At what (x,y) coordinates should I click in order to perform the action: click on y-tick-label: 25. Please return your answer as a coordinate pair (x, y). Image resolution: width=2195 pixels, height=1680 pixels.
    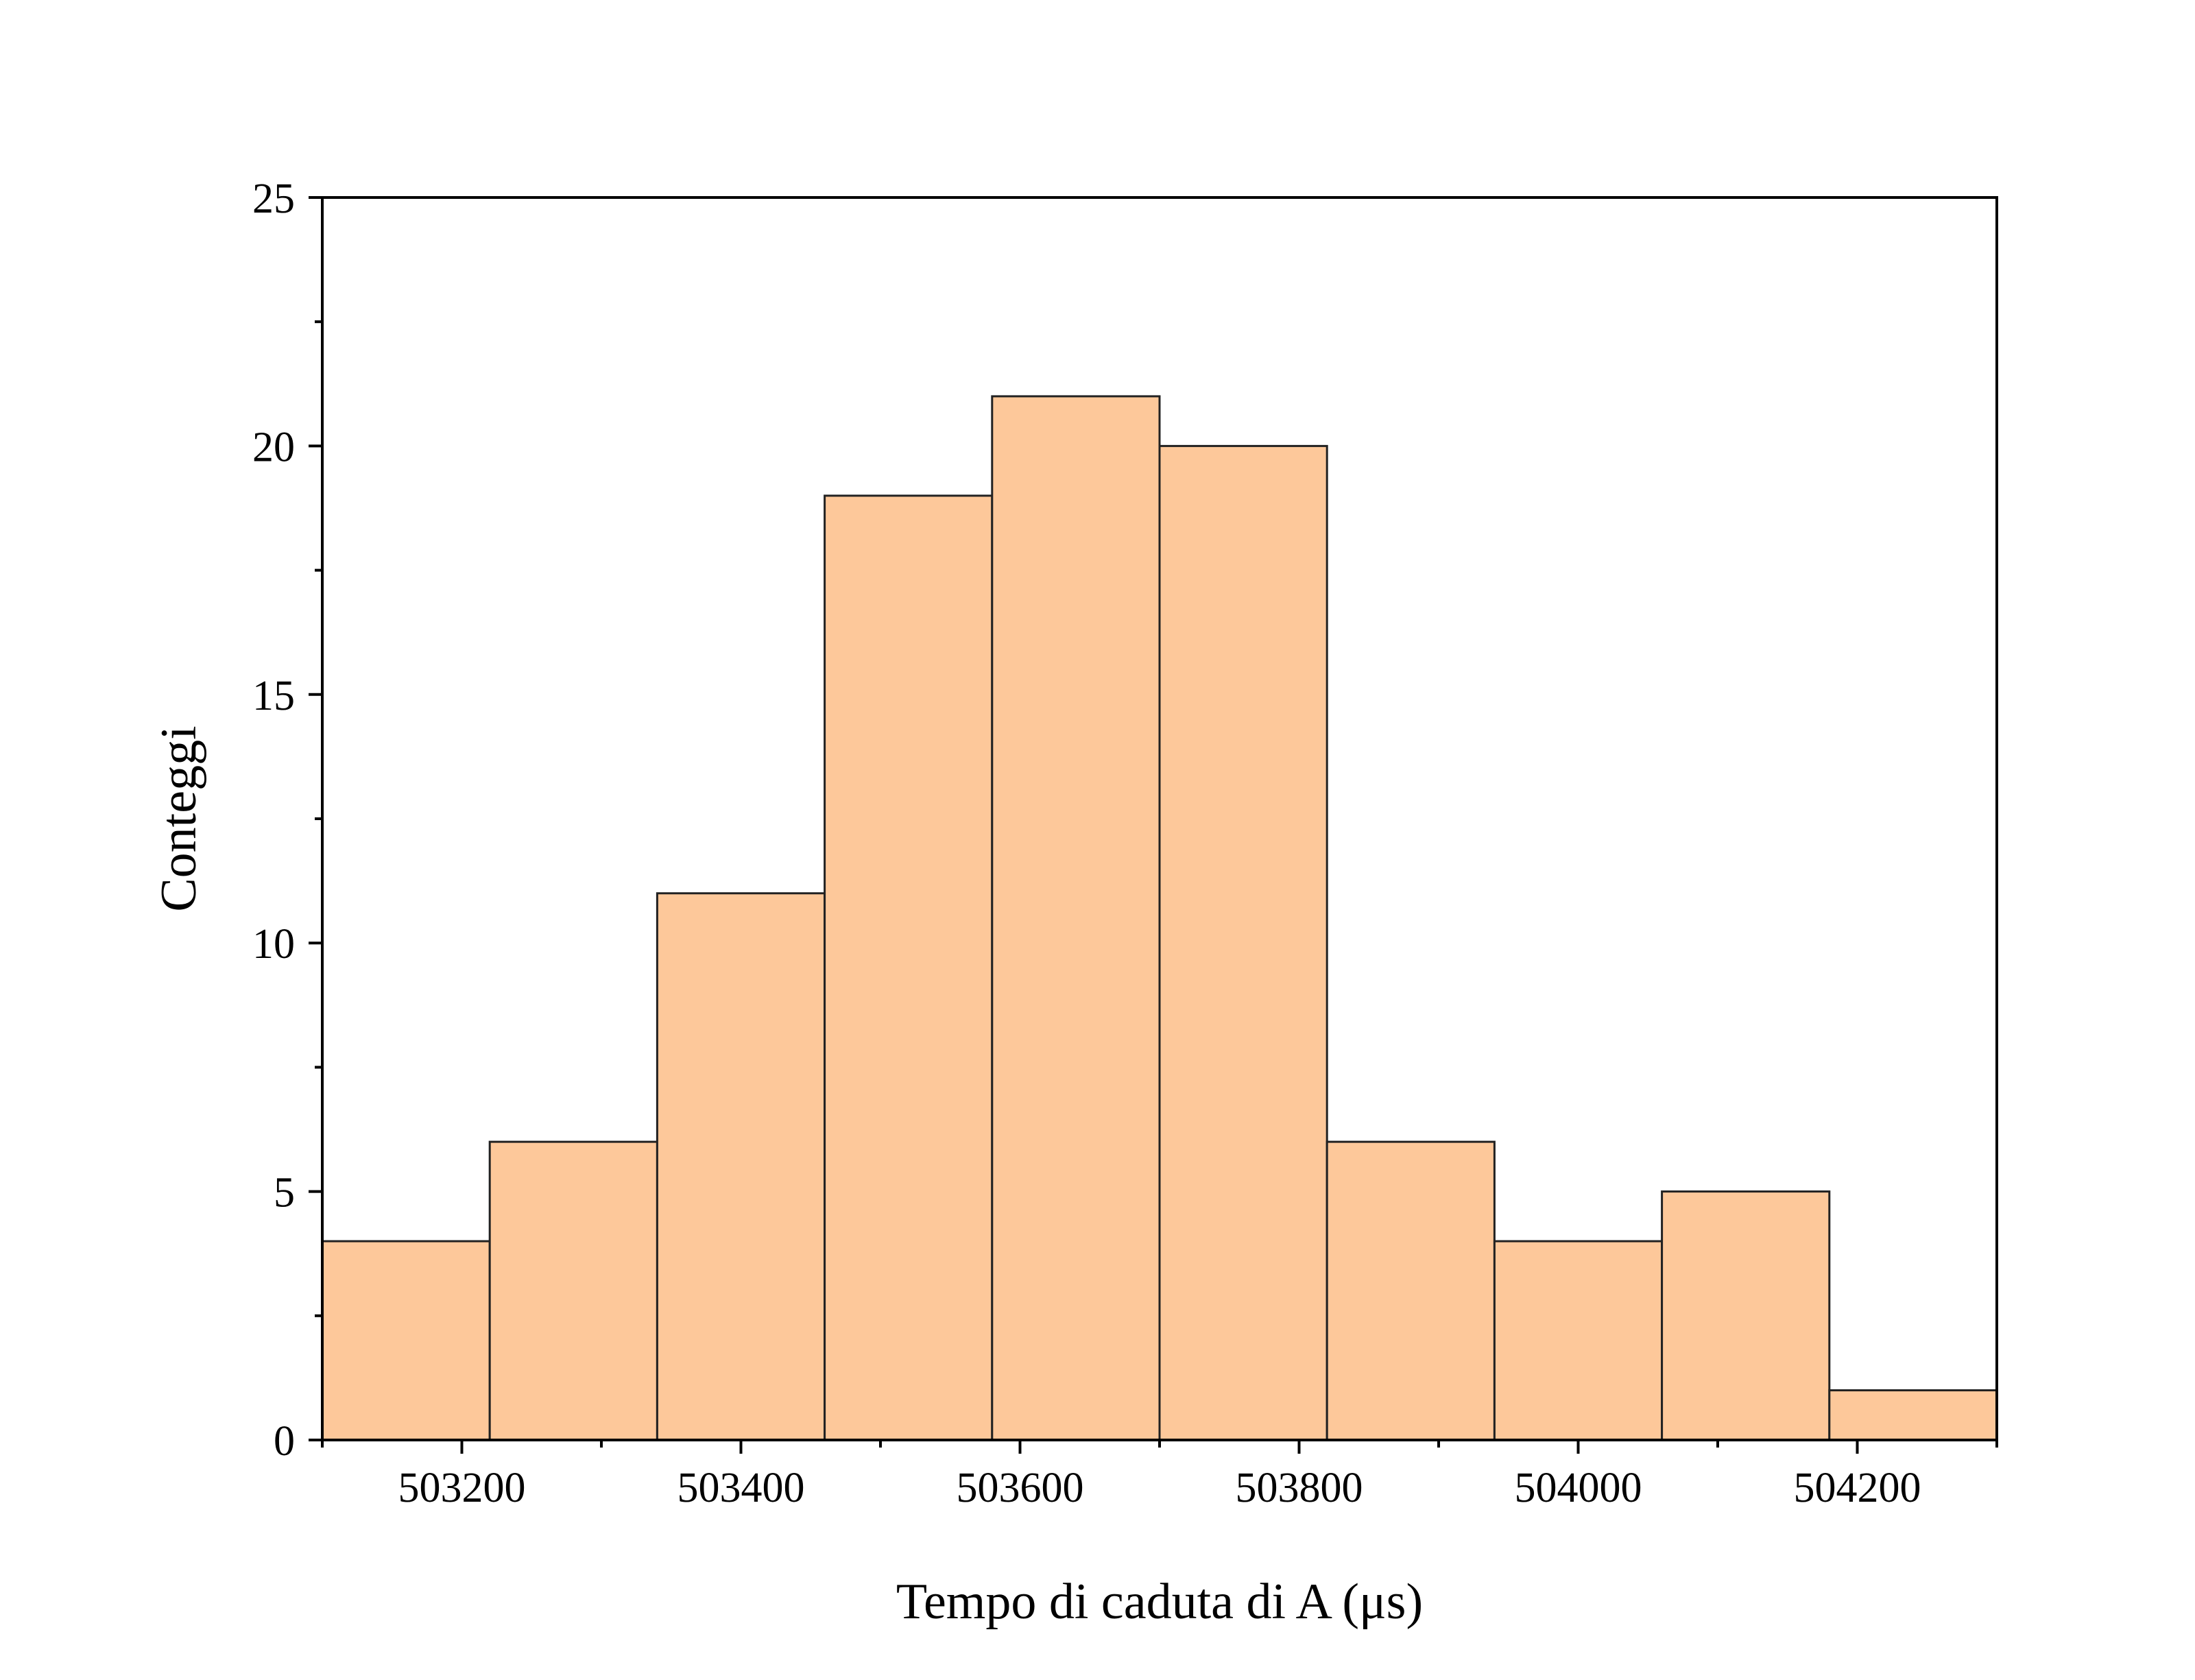
    Looking at the image, I should click on (273, 199).